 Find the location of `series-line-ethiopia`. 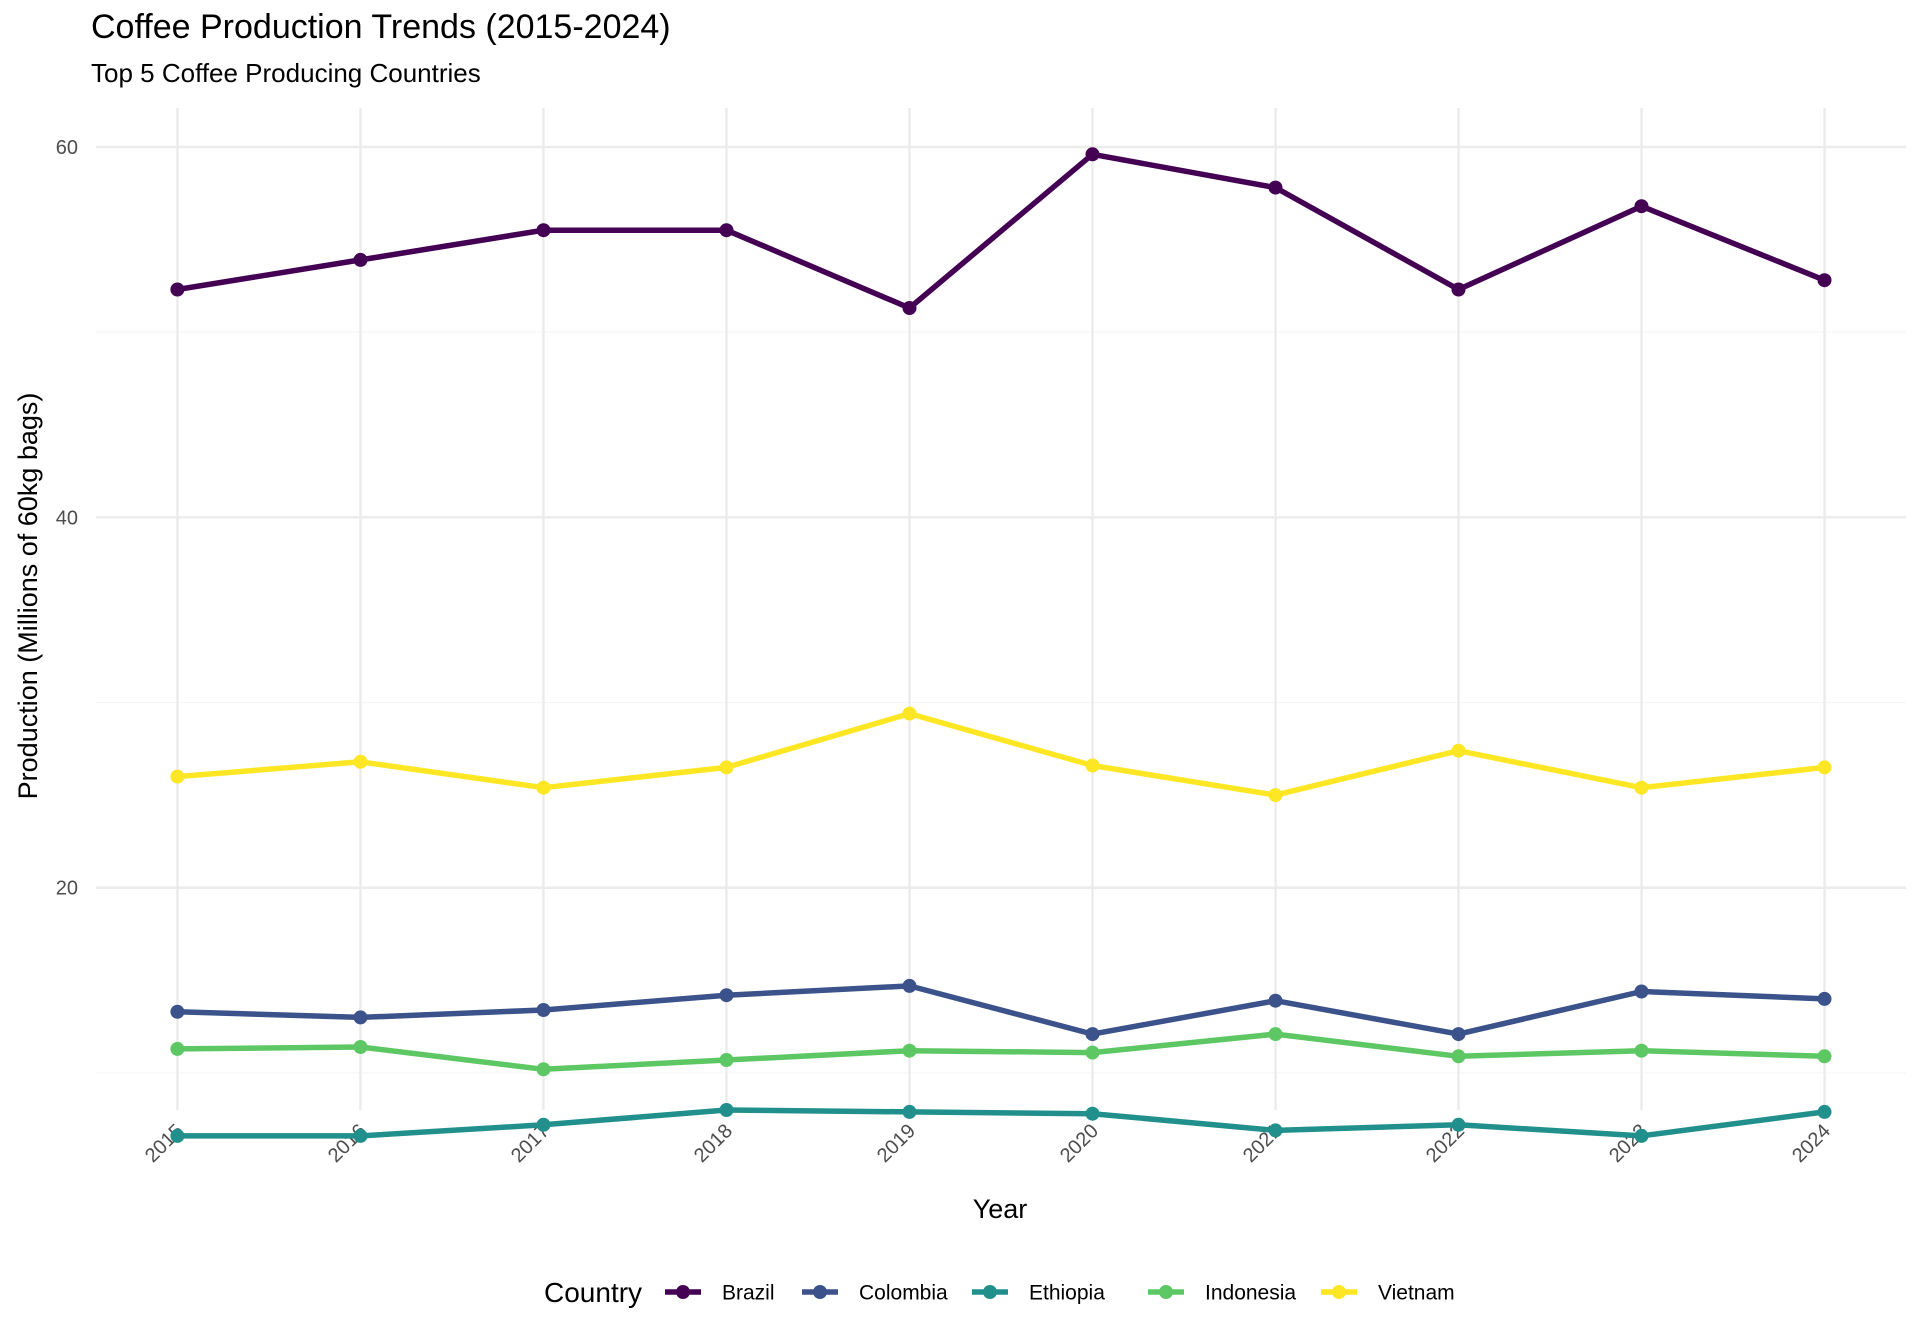

series-line-ethiopia is located at coordinates (1001, 1123).